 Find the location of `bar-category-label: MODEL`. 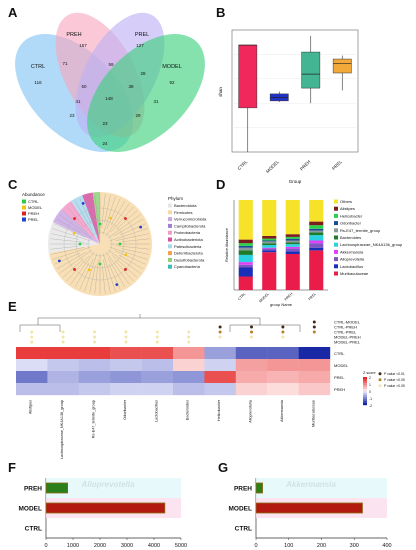

bar-category-label: MODEL is located at coordinates (241, 509).